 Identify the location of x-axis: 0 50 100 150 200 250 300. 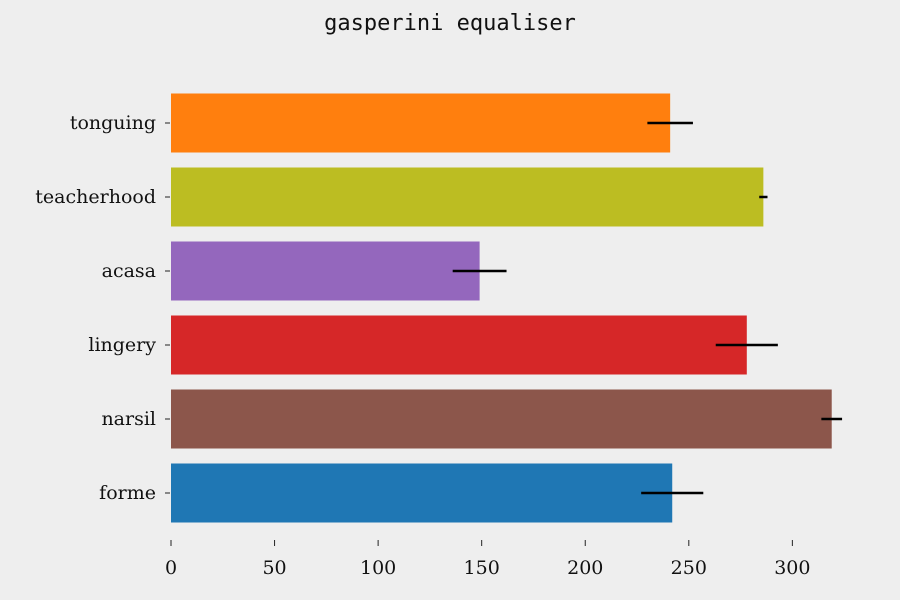
(487, 559).